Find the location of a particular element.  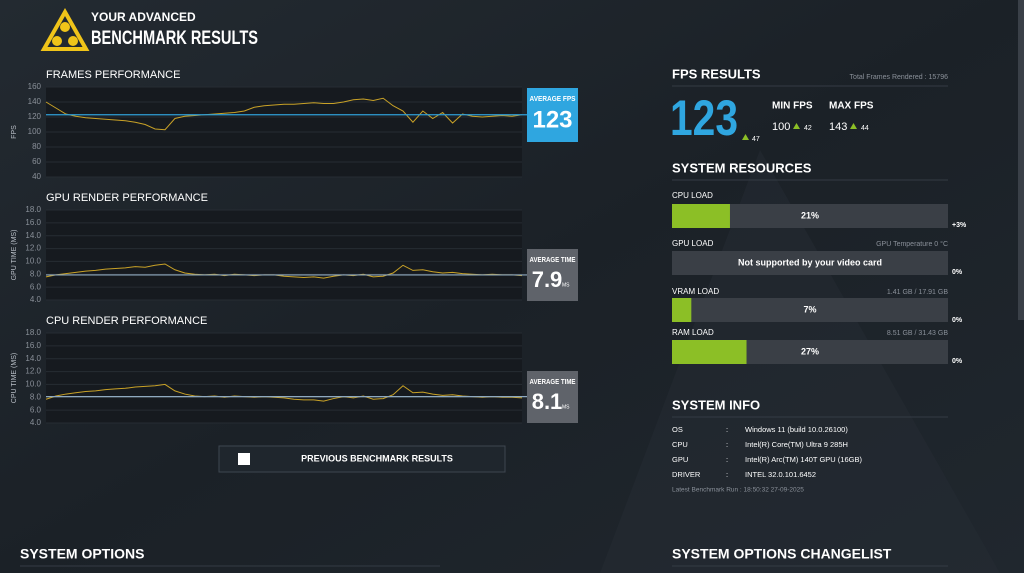

max-fps-change: 44 is located at coordinates (865, 128).